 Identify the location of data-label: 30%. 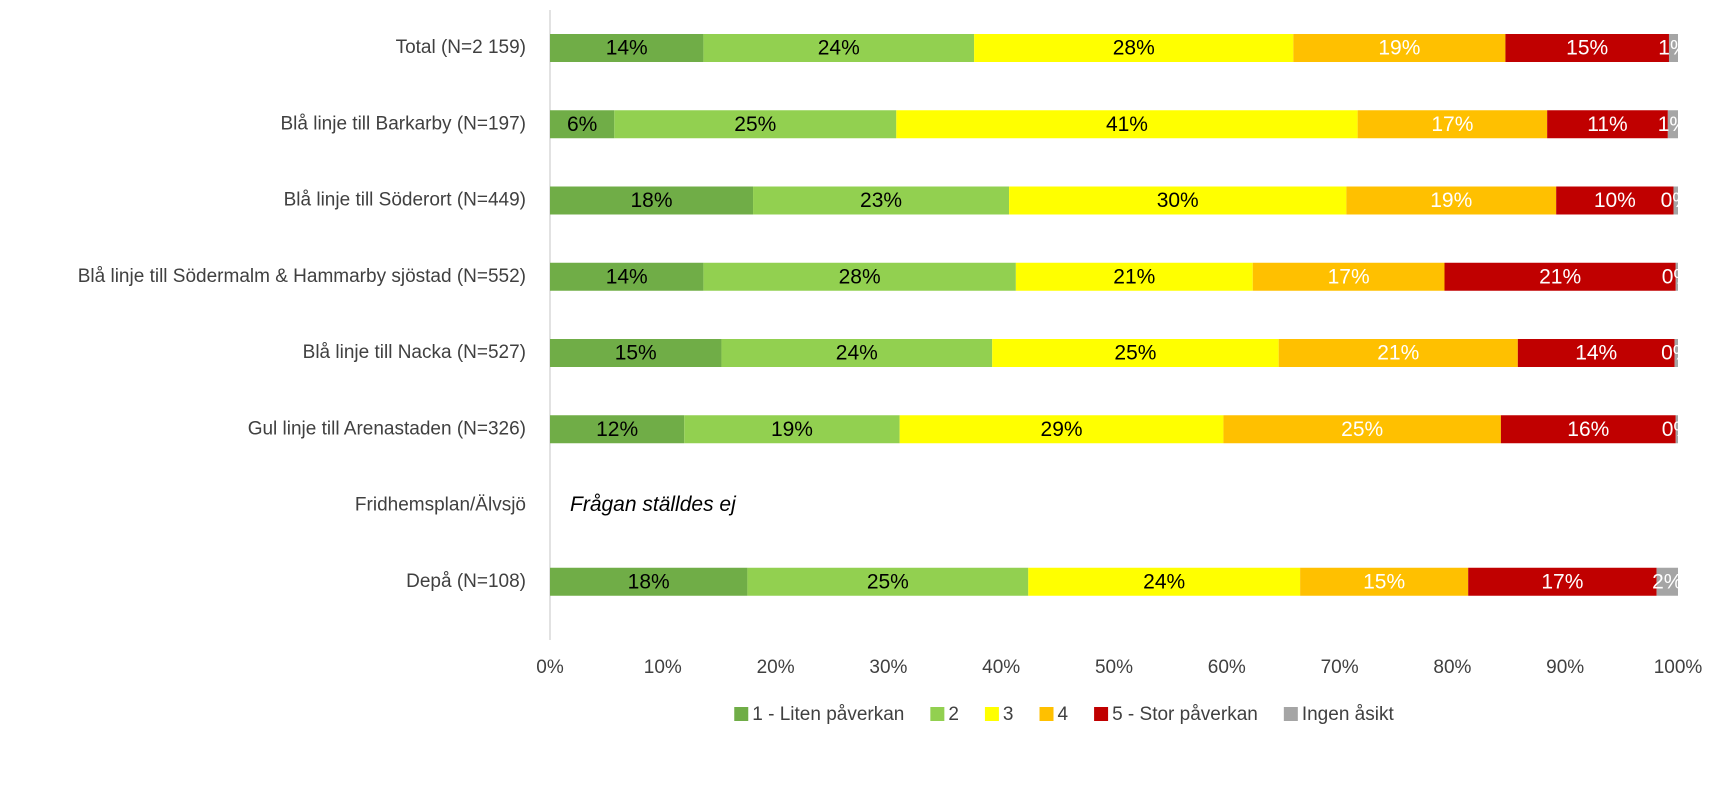
(1178, 200).